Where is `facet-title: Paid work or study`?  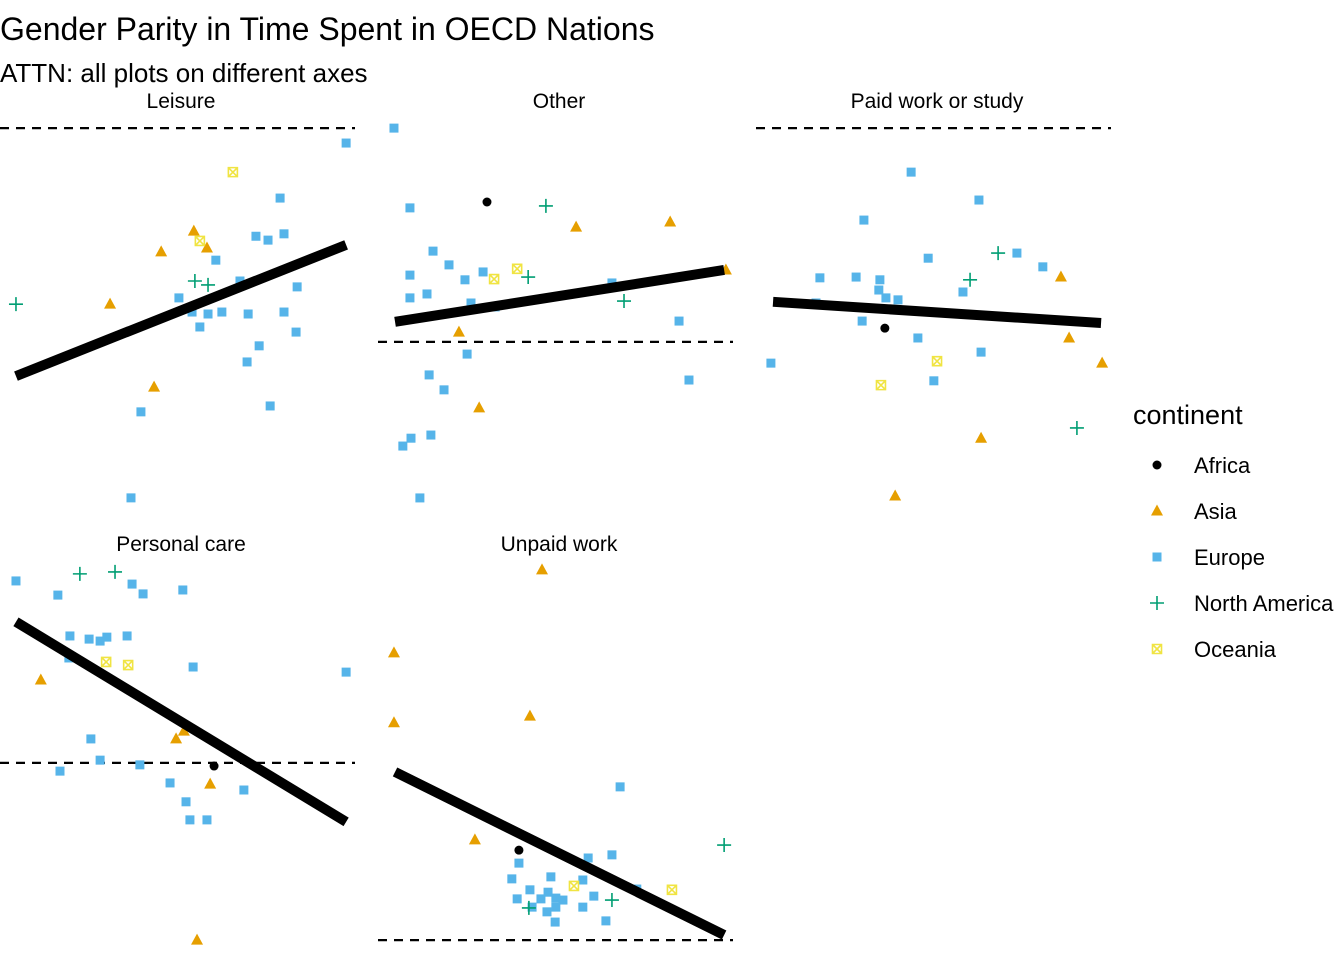 facet-title: Paid work or study is located at coordinates (937, 101).